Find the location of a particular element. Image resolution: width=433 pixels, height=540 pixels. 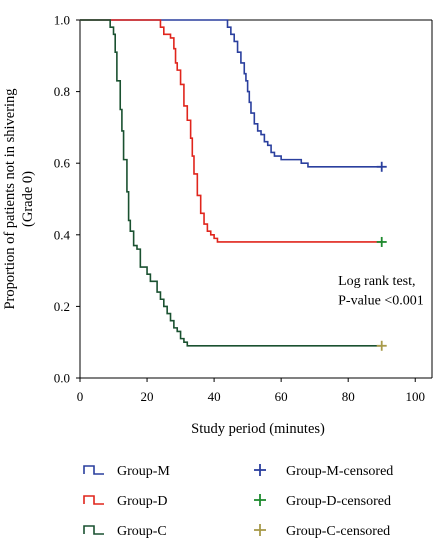

censored-markers is located at coordinates (381, 256).